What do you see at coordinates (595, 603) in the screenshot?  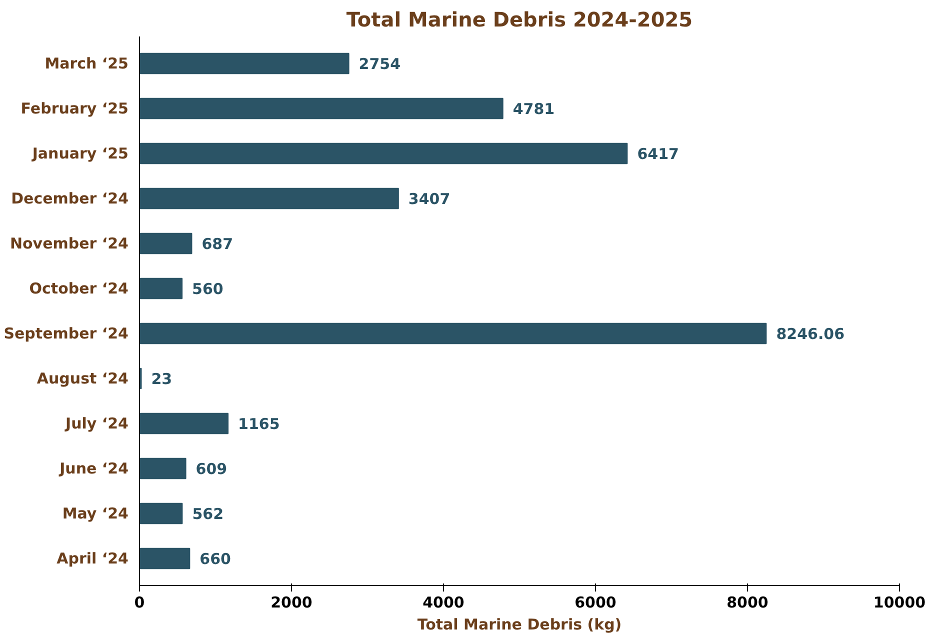 I see `x-tick-label: 6000` at bounding box center [595, 603].